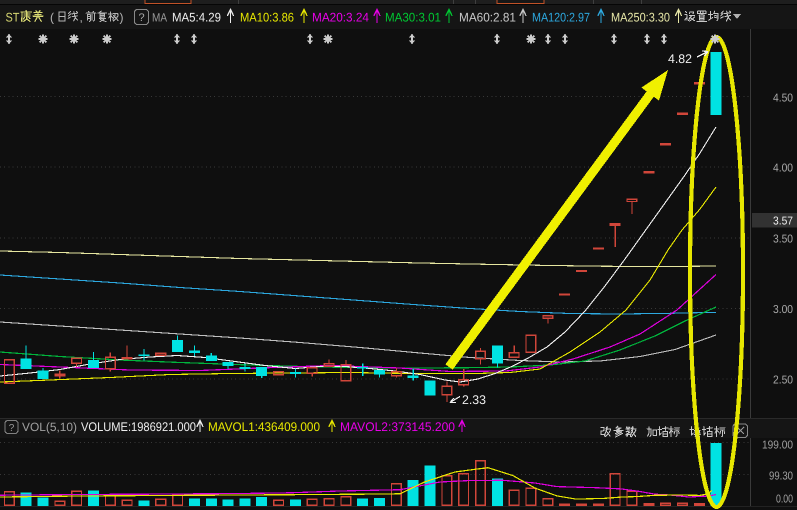 Image resolution: width=797 pixels, height=510 pixels. What do you see at coordinates (397, 427) in the screenshot?
I see `svg-text: MAVOL2:373145.200` at bounding box center [397, 427].